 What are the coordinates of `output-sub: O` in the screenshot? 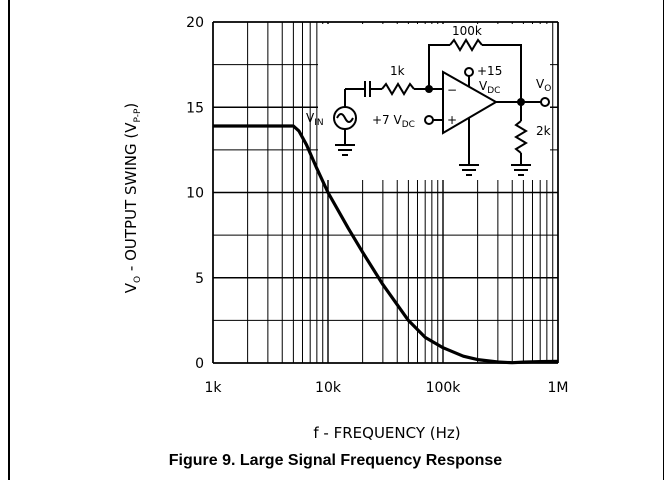 It's located at (547, 89).